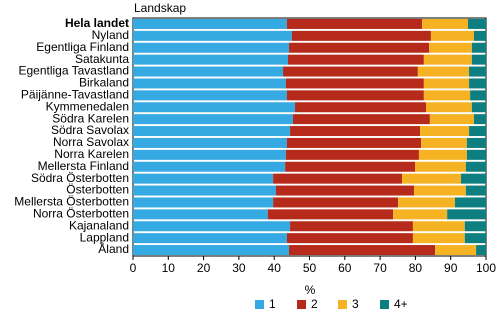  What do you see at coordinates (75, 95) in the screenshot?
I see `y-tick-label: Päijänne-Tavastland` at bounding box center [75, 95].